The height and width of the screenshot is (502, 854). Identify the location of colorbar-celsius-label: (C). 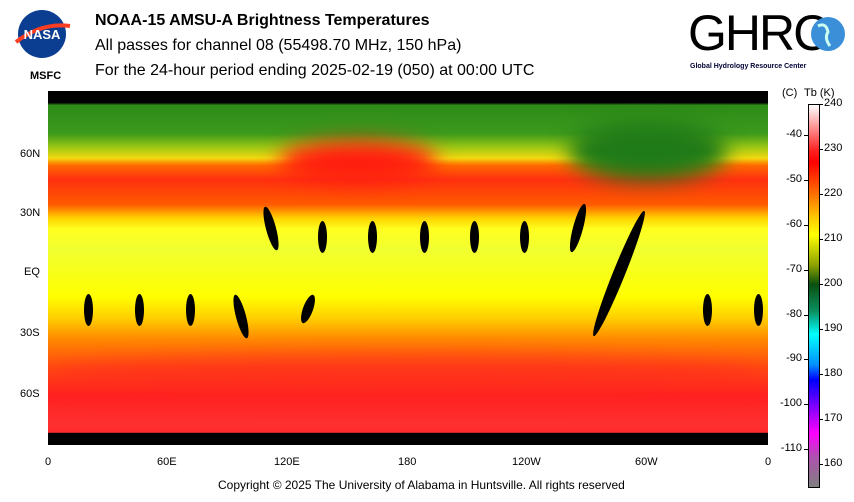
(790, 93).